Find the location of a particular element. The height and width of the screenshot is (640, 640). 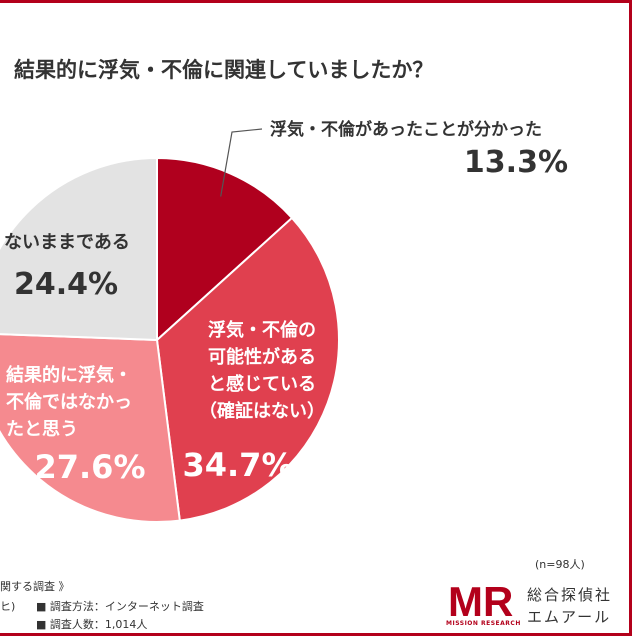

slice-value-3: 24.4% is located at coordinates (66, 284).